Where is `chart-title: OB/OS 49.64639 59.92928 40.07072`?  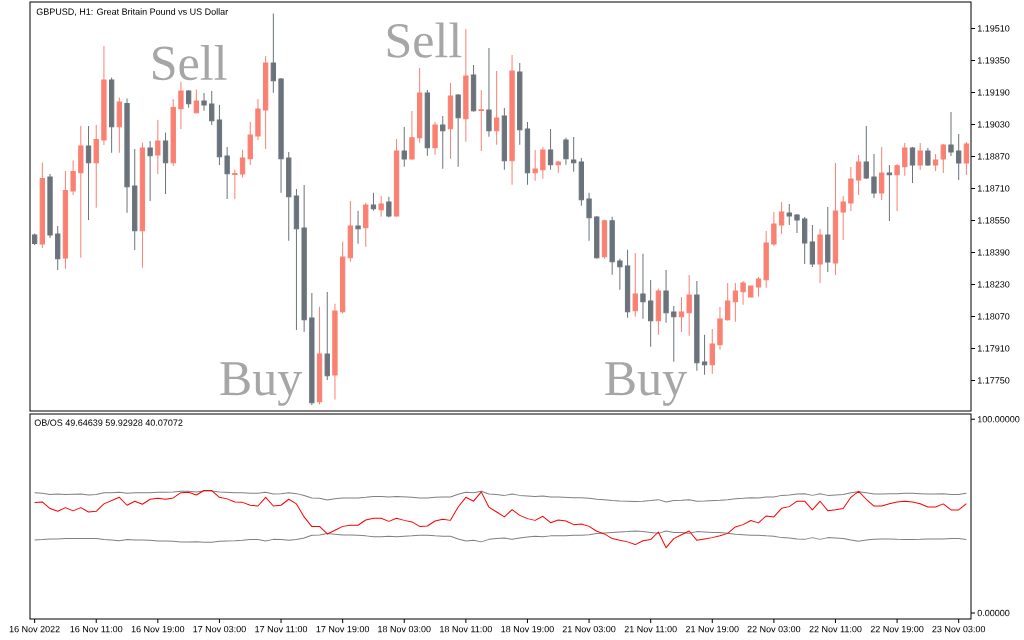
chart-title: OB/OS 49.64639 59.92928 40.07072 is located at coordinates (108, 422).